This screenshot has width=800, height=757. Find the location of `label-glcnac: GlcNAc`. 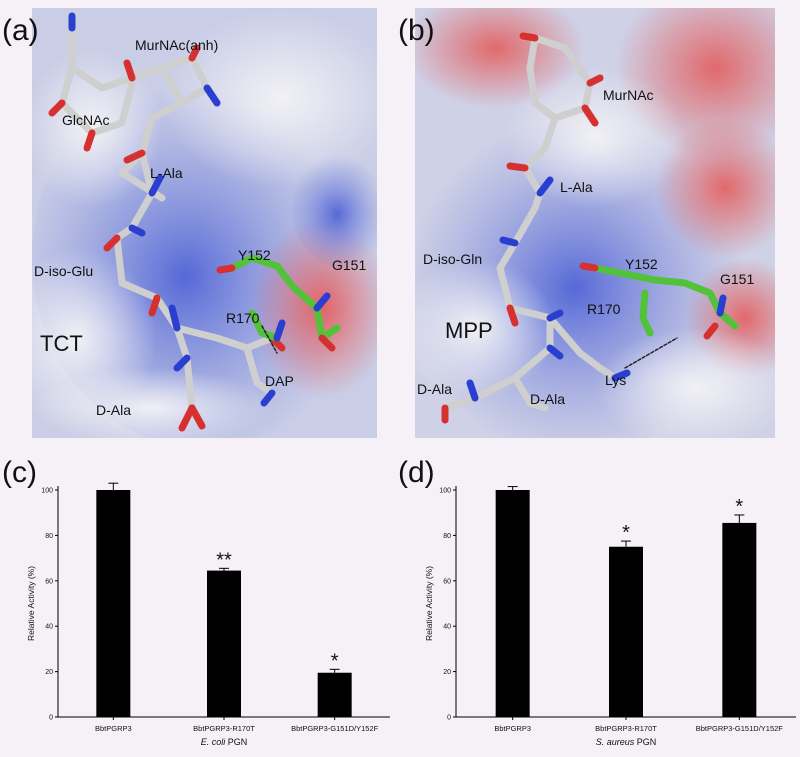

label-glcnac: GlcNAc is located at coordinates (85, 120).